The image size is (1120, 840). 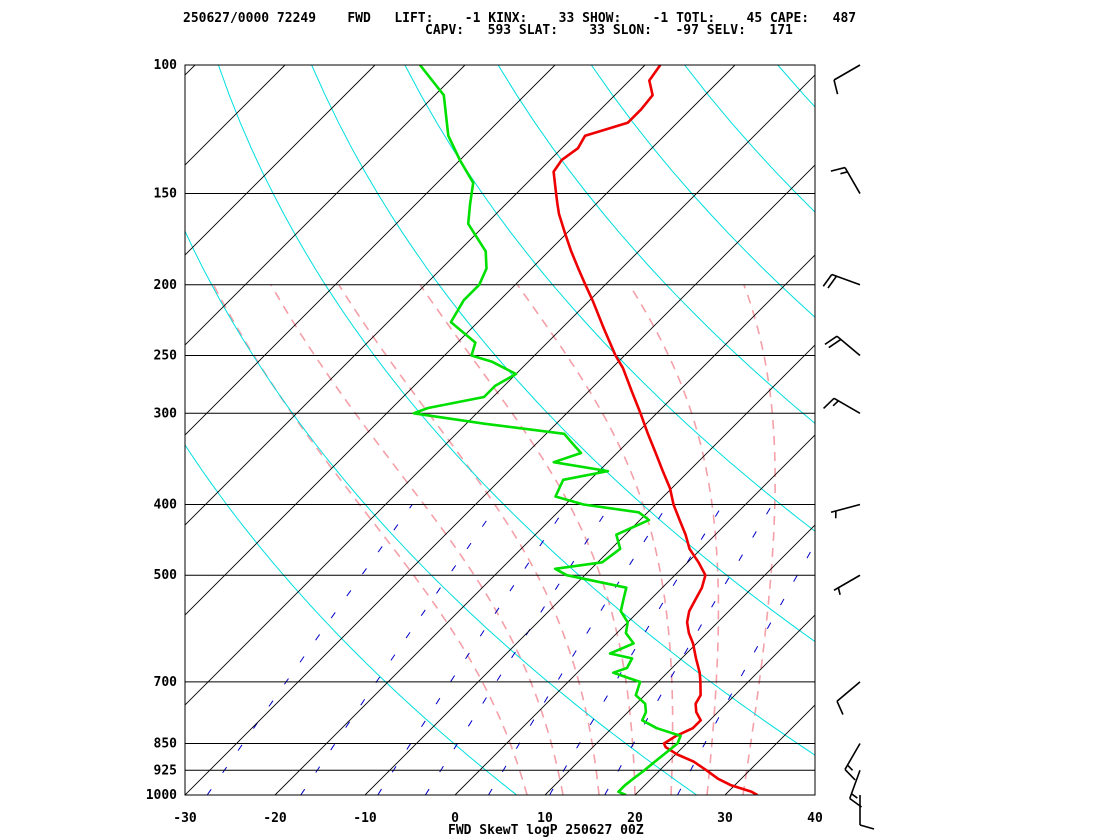 I want to click on pressure-tick-label: 150, so click(x=166, y=194).